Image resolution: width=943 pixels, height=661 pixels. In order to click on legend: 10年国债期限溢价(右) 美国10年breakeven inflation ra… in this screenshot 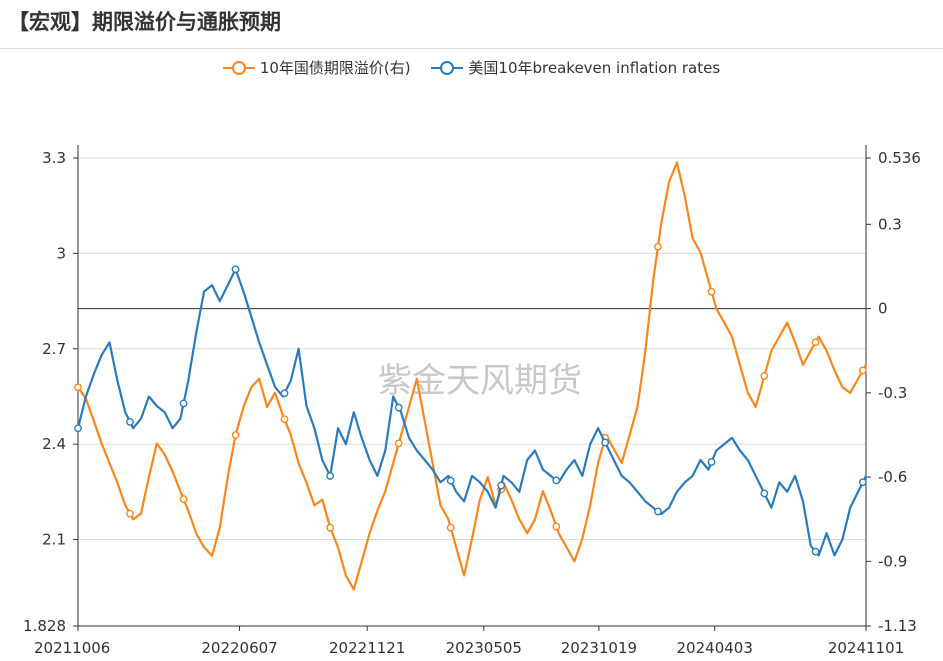, I will do `click(471, 68)`.